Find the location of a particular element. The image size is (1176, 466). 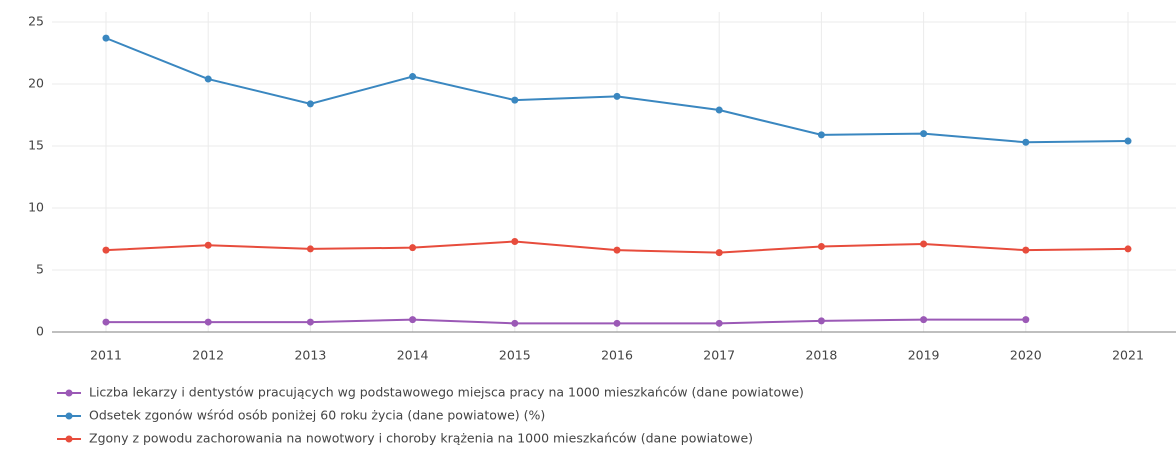

y-tick-label: 5 is located at coordinates (40, 269).